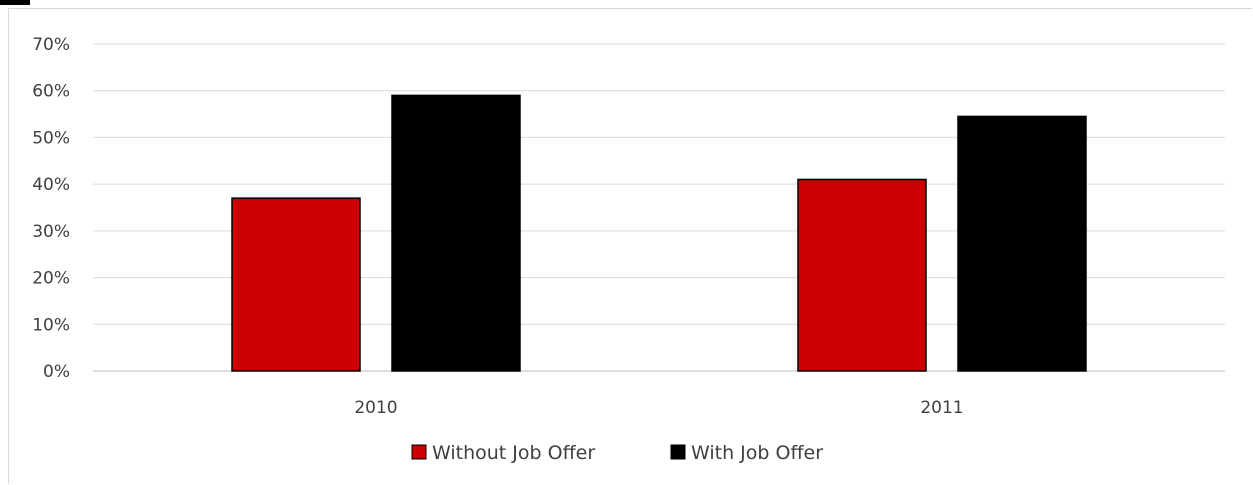 The image size is (1253, 485). Describe the element at coordinates (56, 372) in the screenshot. I see `y-tick-label: 0%` at that location.